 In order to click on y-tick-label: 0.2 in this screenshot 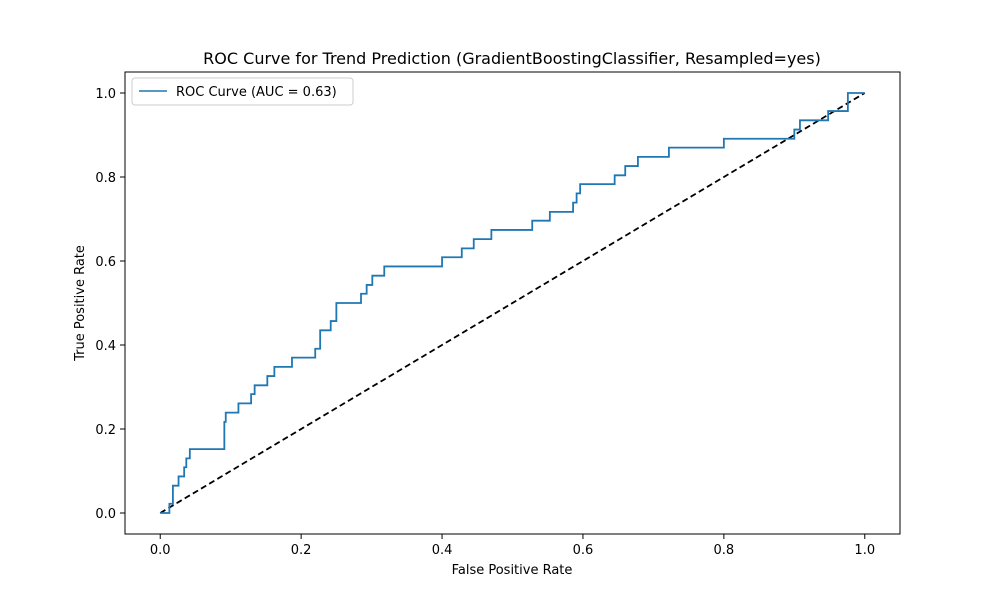, I will do `click(105, 430)`.